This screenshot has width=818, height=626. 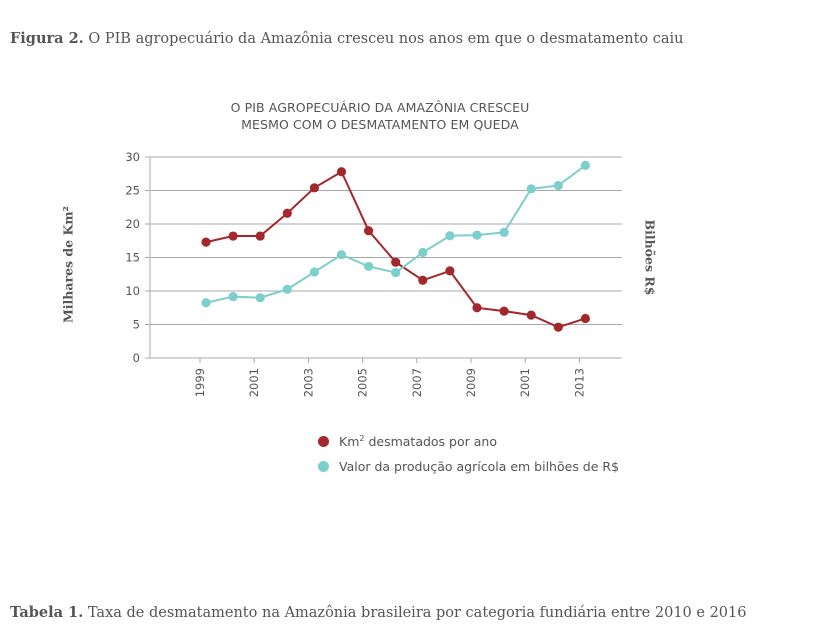 I want to click on figure-caption-label: Figura 2., so click(x=47, y=38).